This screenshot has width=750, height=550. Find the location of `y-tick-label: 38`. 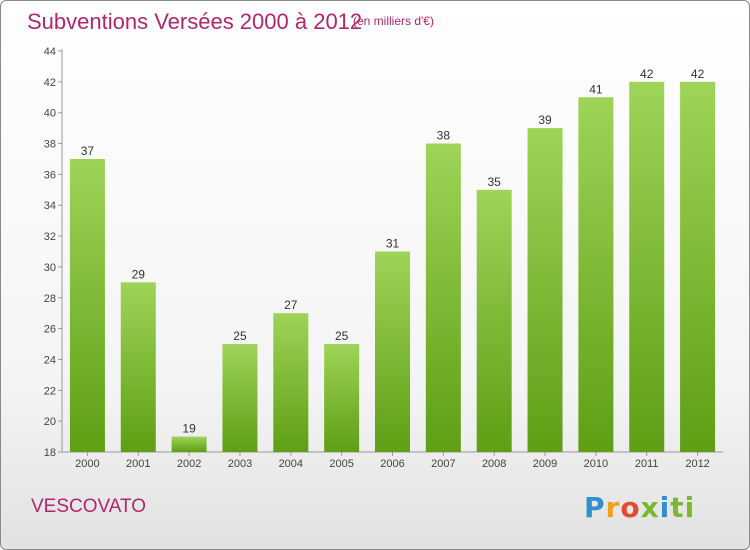

y-tick-label: 38 is located at coordinates (50, 145).